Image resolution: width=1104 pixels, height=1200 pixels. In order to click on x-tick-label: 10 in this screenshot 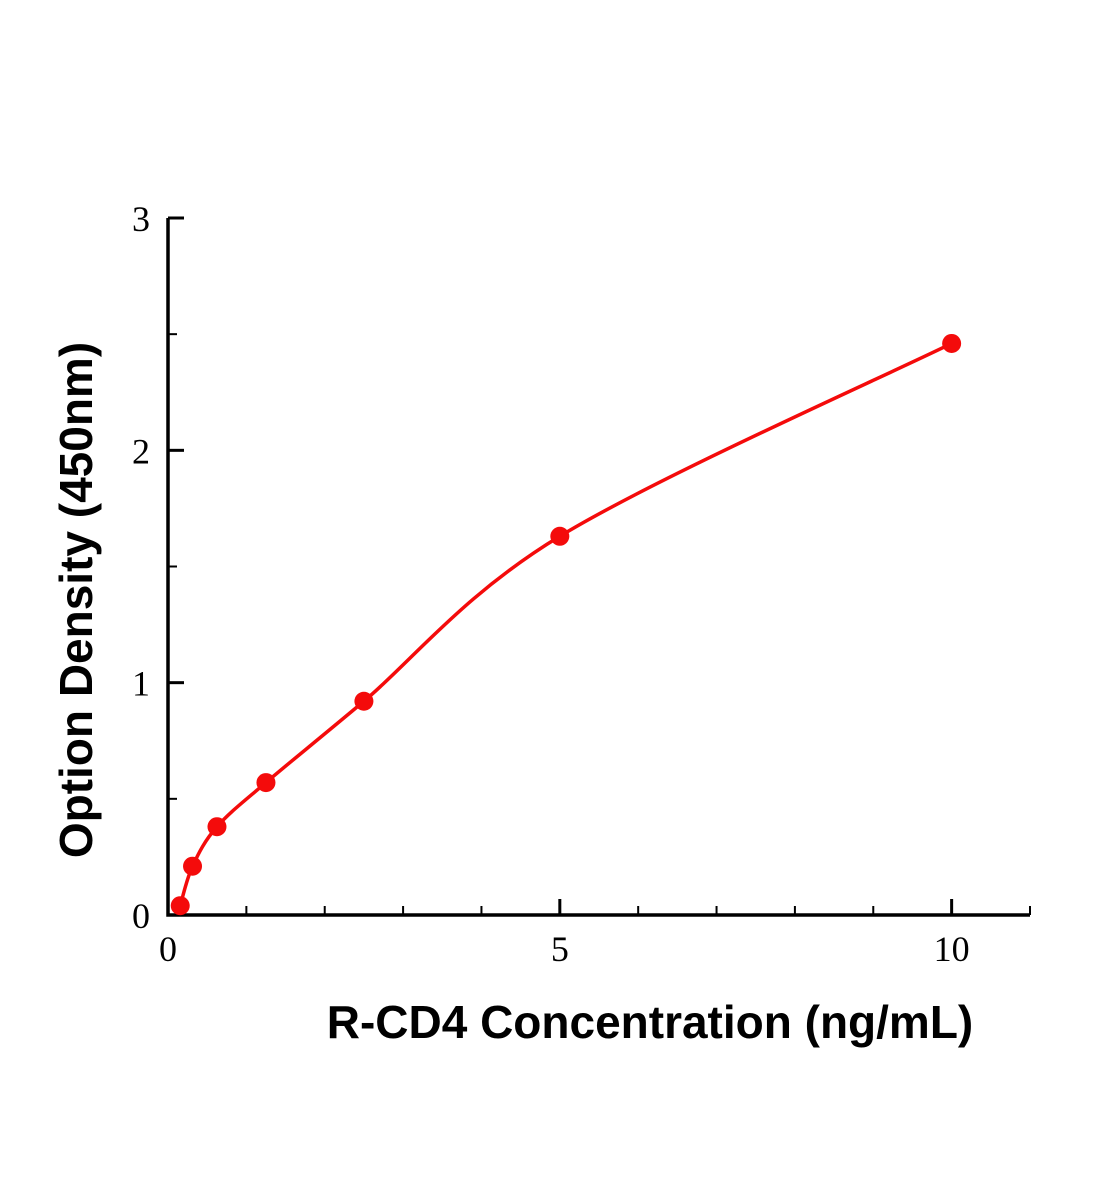, I will do `click(952, 949)`.